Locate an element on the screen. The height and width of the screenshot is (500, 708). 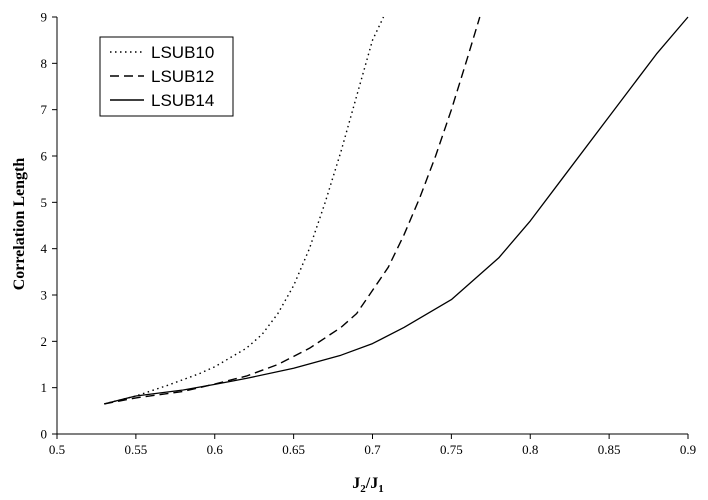
x-tick-label: 0.6 is located at coordinates (215, 449).